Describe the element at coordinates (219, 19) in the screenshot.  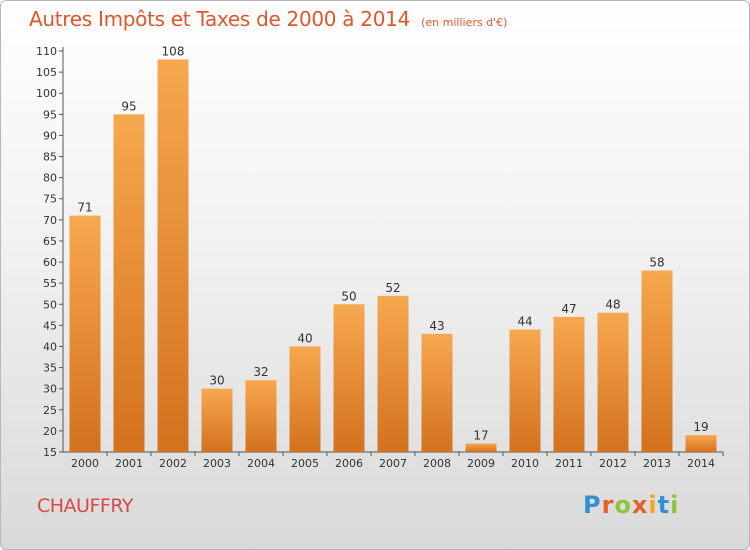
I see `chart-title-text: Autres Impôts et Taxes de 2000 à 2014` at that location.